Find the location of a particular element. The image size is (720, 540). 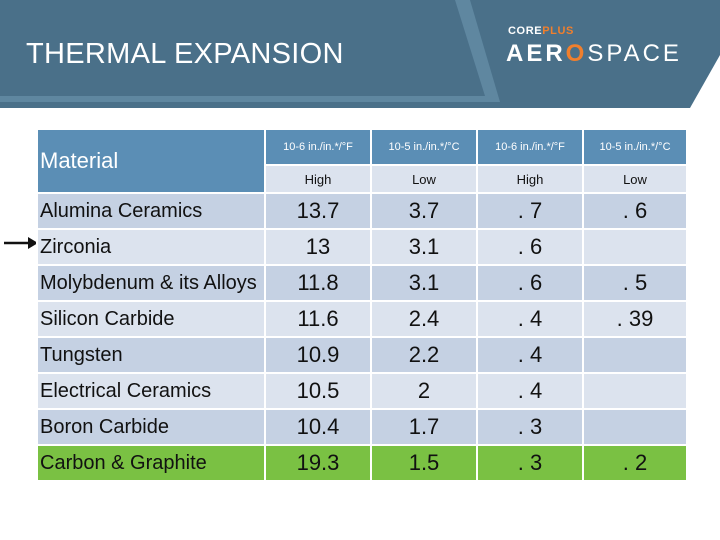

table-cell: . 2 is located at coordinates (635, 463).